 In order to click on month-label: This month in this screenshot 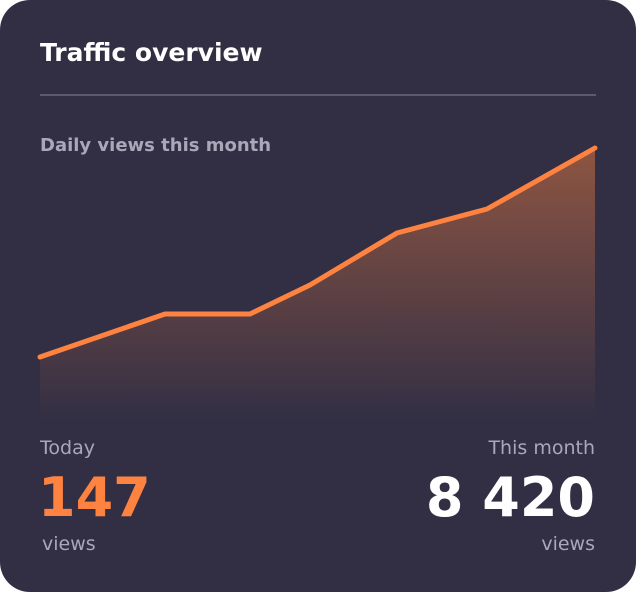, I will do `click(541, 448)`.